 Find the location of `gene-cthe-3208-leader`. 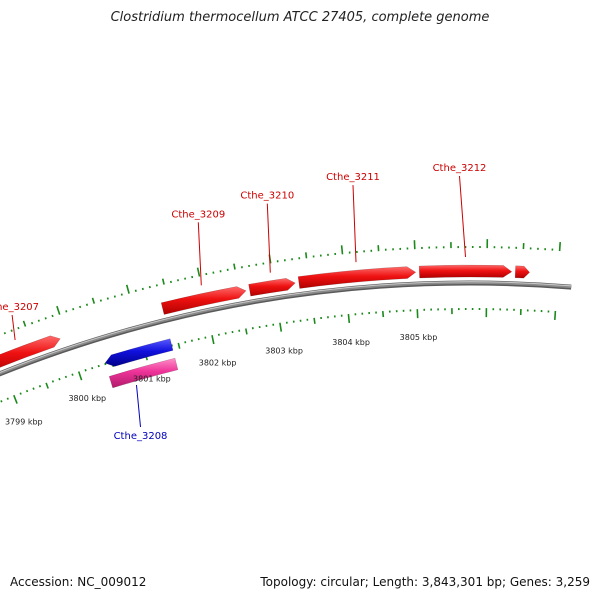

gene-cthe-3208-leader is located at coordinates (138, 406).